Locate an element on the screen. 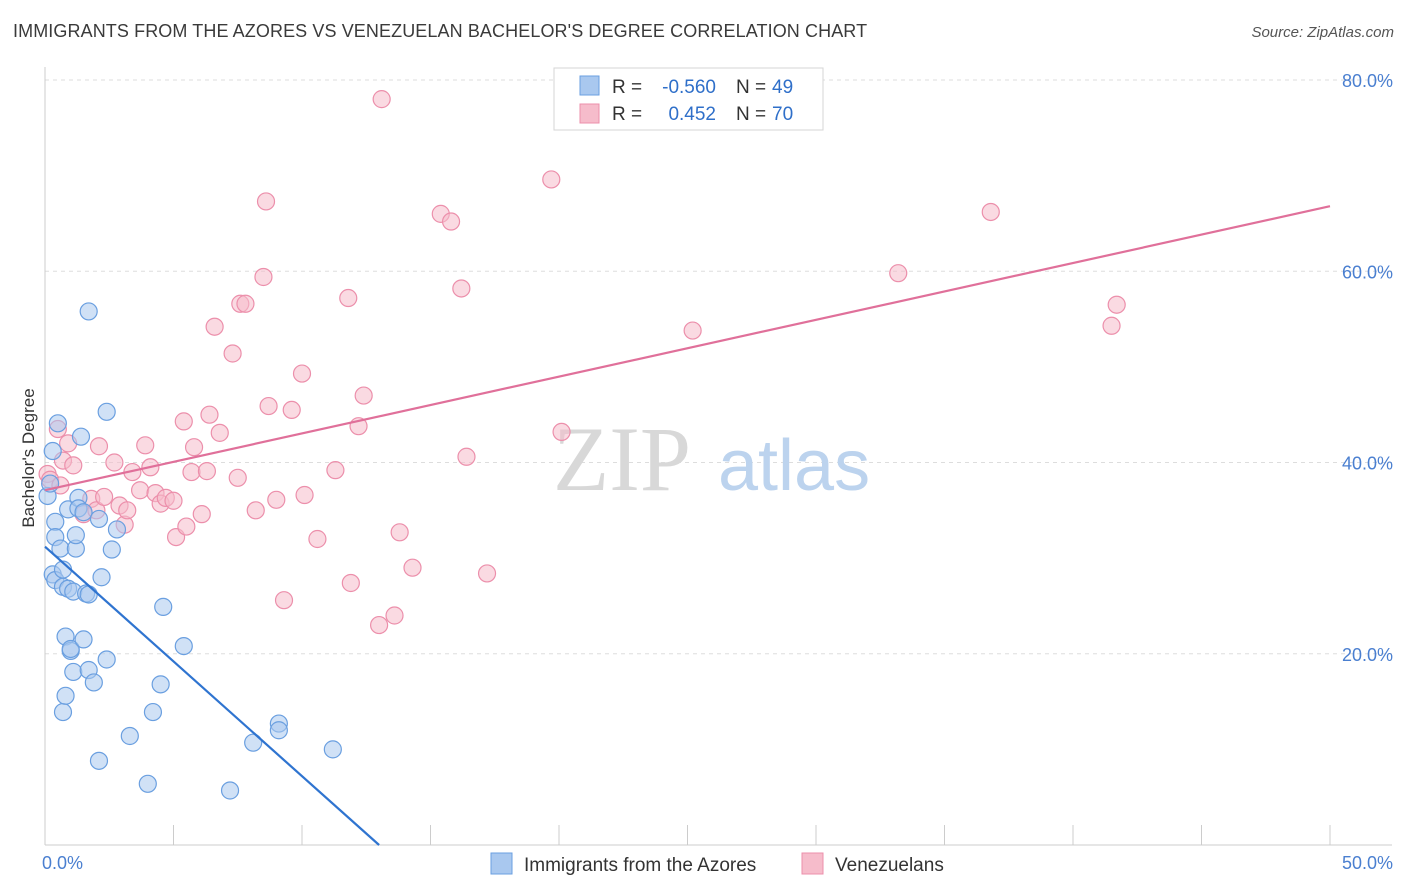 The width and height of the screenshot is (1406, 892). legend-swatch-azores is located at coordinates (589, 85).